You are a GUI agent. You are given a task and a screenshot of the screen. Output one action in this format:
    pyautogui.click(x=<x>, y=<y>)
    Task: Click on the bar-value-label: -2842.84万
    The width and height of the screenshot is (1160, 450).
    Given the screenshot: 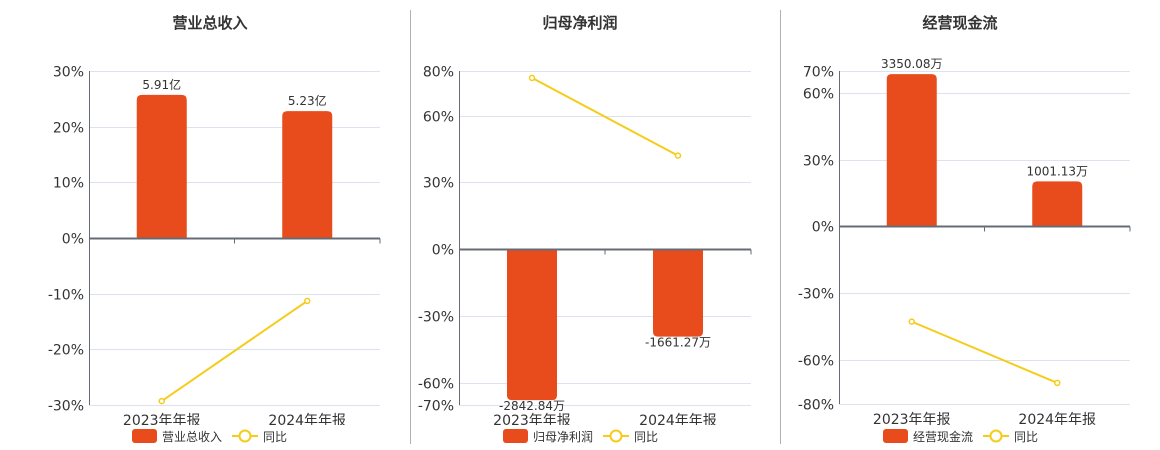 What is the action you would take?
    pyautogui.click(x=532, y=406)
    